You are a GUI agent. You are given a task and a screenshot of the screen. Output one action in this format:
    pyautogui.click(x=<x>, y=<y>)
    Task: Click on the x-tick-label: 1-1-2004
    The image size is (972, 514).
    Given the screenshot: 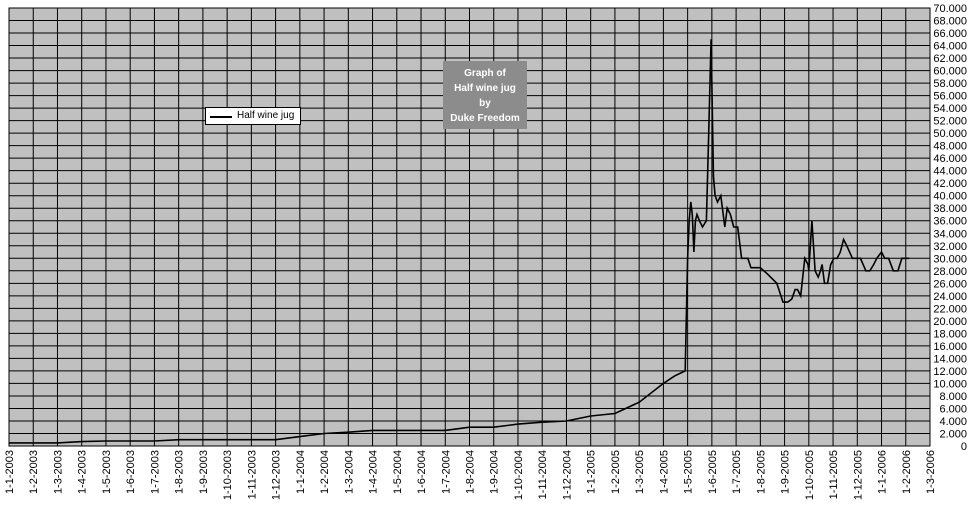 What is the action you would take?
    pyautogui.click(x=301, y=472)
    